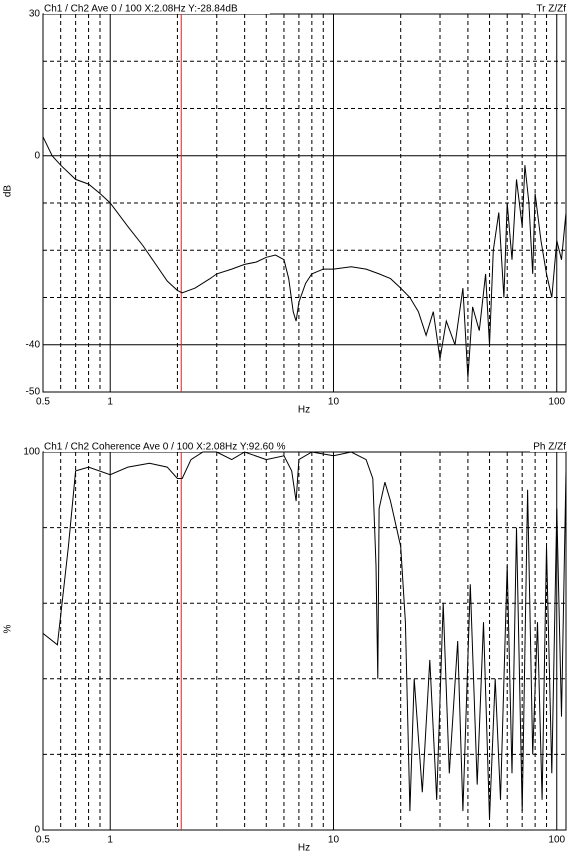  What do you see at coordinates (8, 191) in the screenshot?
I see `y-axis-label: dB` at bounding box center [8, 191].